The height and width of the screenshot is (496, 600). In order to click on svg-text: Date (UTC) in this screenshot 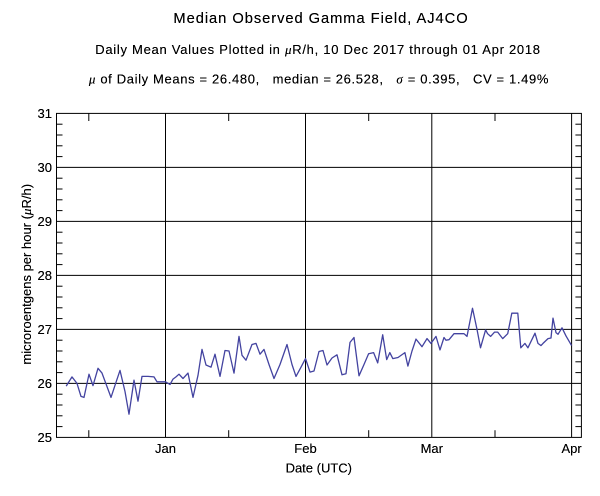, I will do `click(319, 468)`.